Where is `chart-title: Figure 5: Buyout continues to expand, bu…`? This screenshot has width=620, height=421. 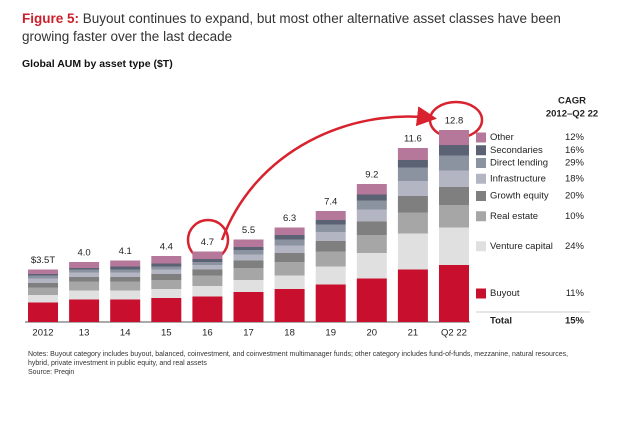
chart-title: Figure 5: Buyout continues to expand, bu… is located at coordinates (312, 28).